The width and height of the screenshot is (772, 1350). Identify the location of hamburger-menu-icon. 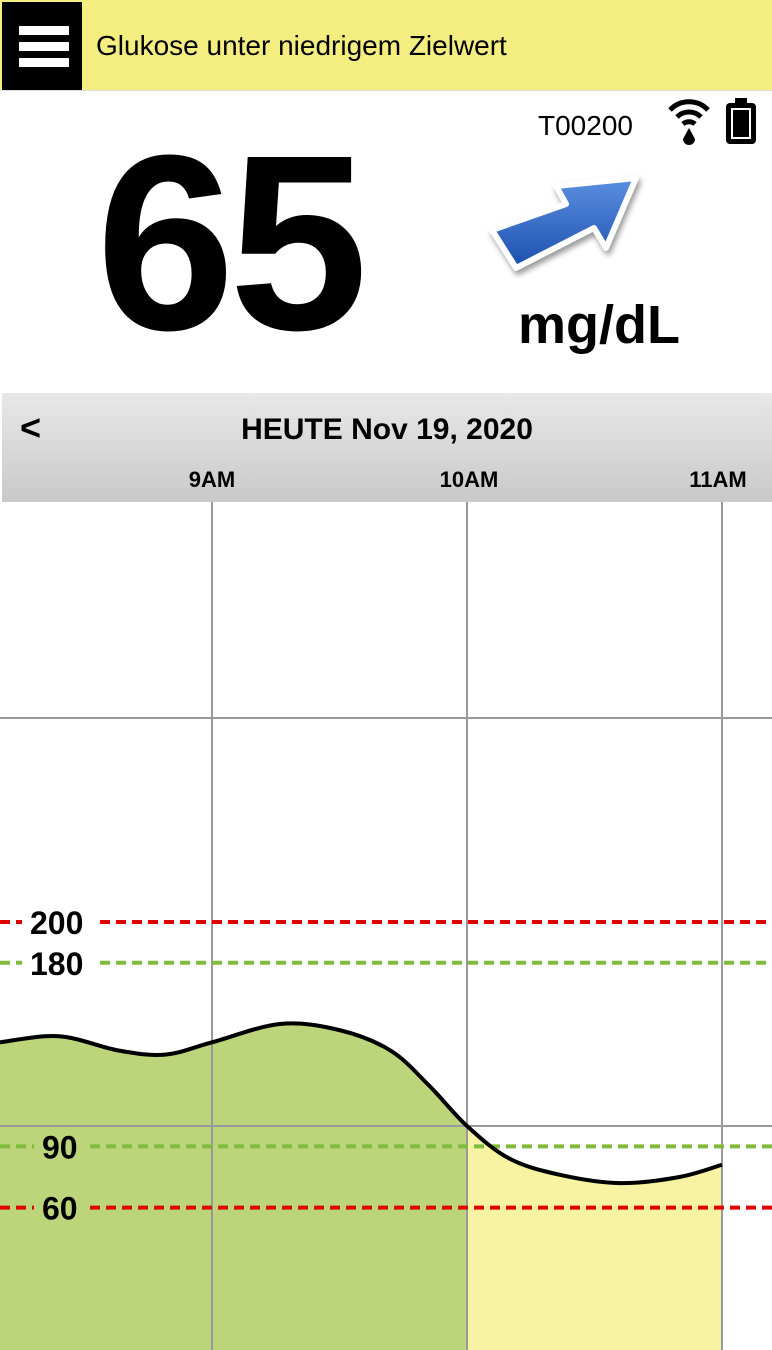
(42, 46).